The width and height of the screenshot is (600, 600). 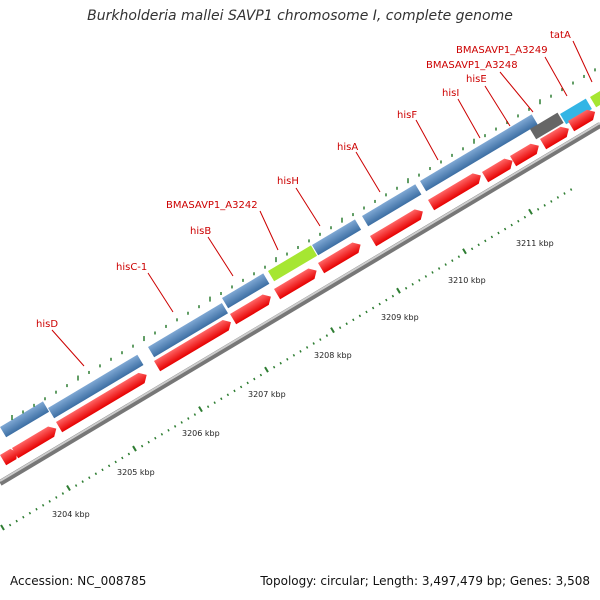 I want to click on gene-label: hisF, so click(x=407, y=115).